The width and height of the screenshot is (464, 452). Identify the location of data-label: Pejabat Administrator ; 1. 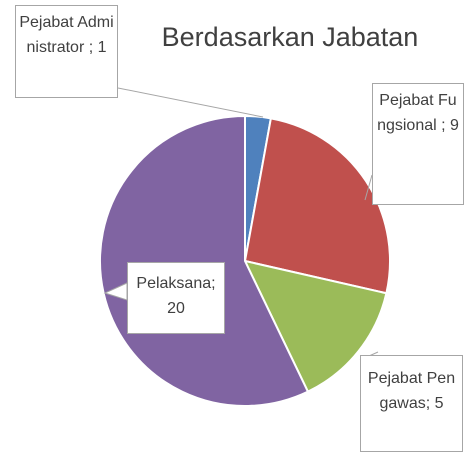
(66, 51).